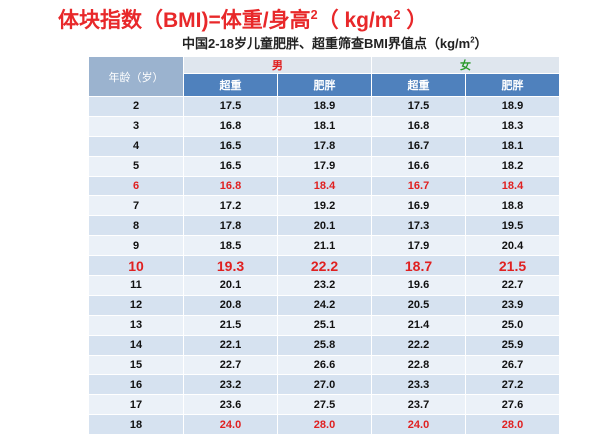  Describe the element at coordinates (136, 285) in the screenshot. I see `age-cell: 11` at that location.